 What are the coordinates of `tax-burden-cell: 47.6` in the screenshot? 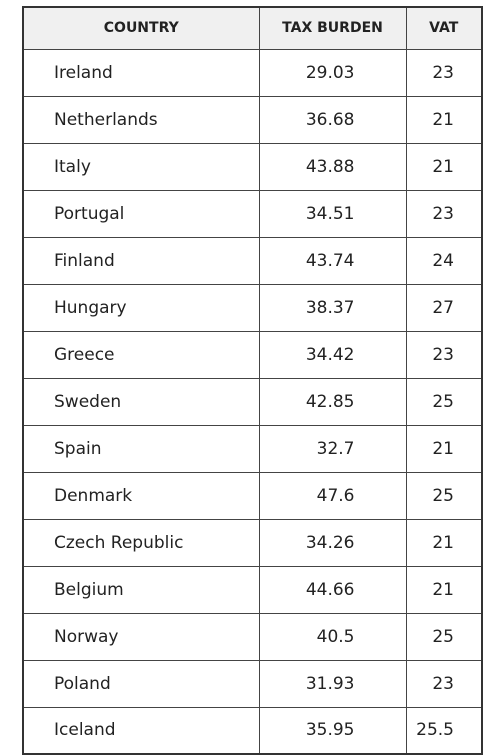 It's located at (332, 495).